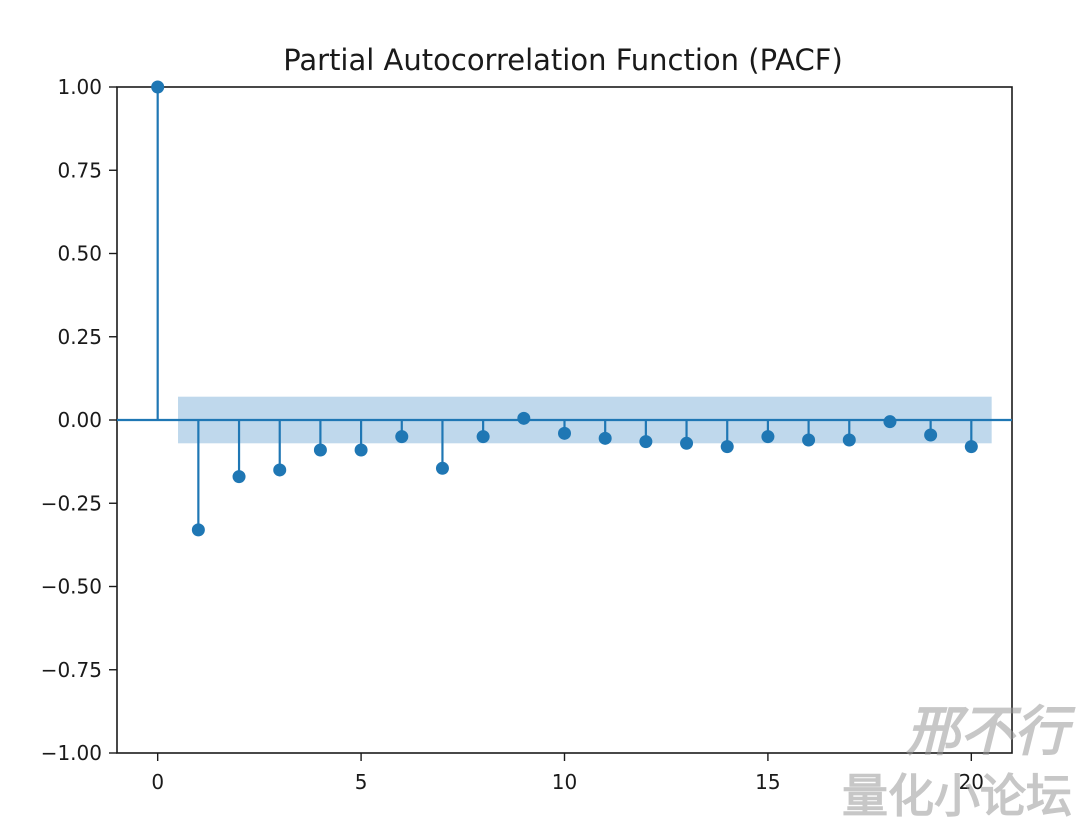 The image size is (1080, 825). Describe the element at coordinates (71, 587) in the screenshot. I see `y-tick-label: −0.50` at that location.